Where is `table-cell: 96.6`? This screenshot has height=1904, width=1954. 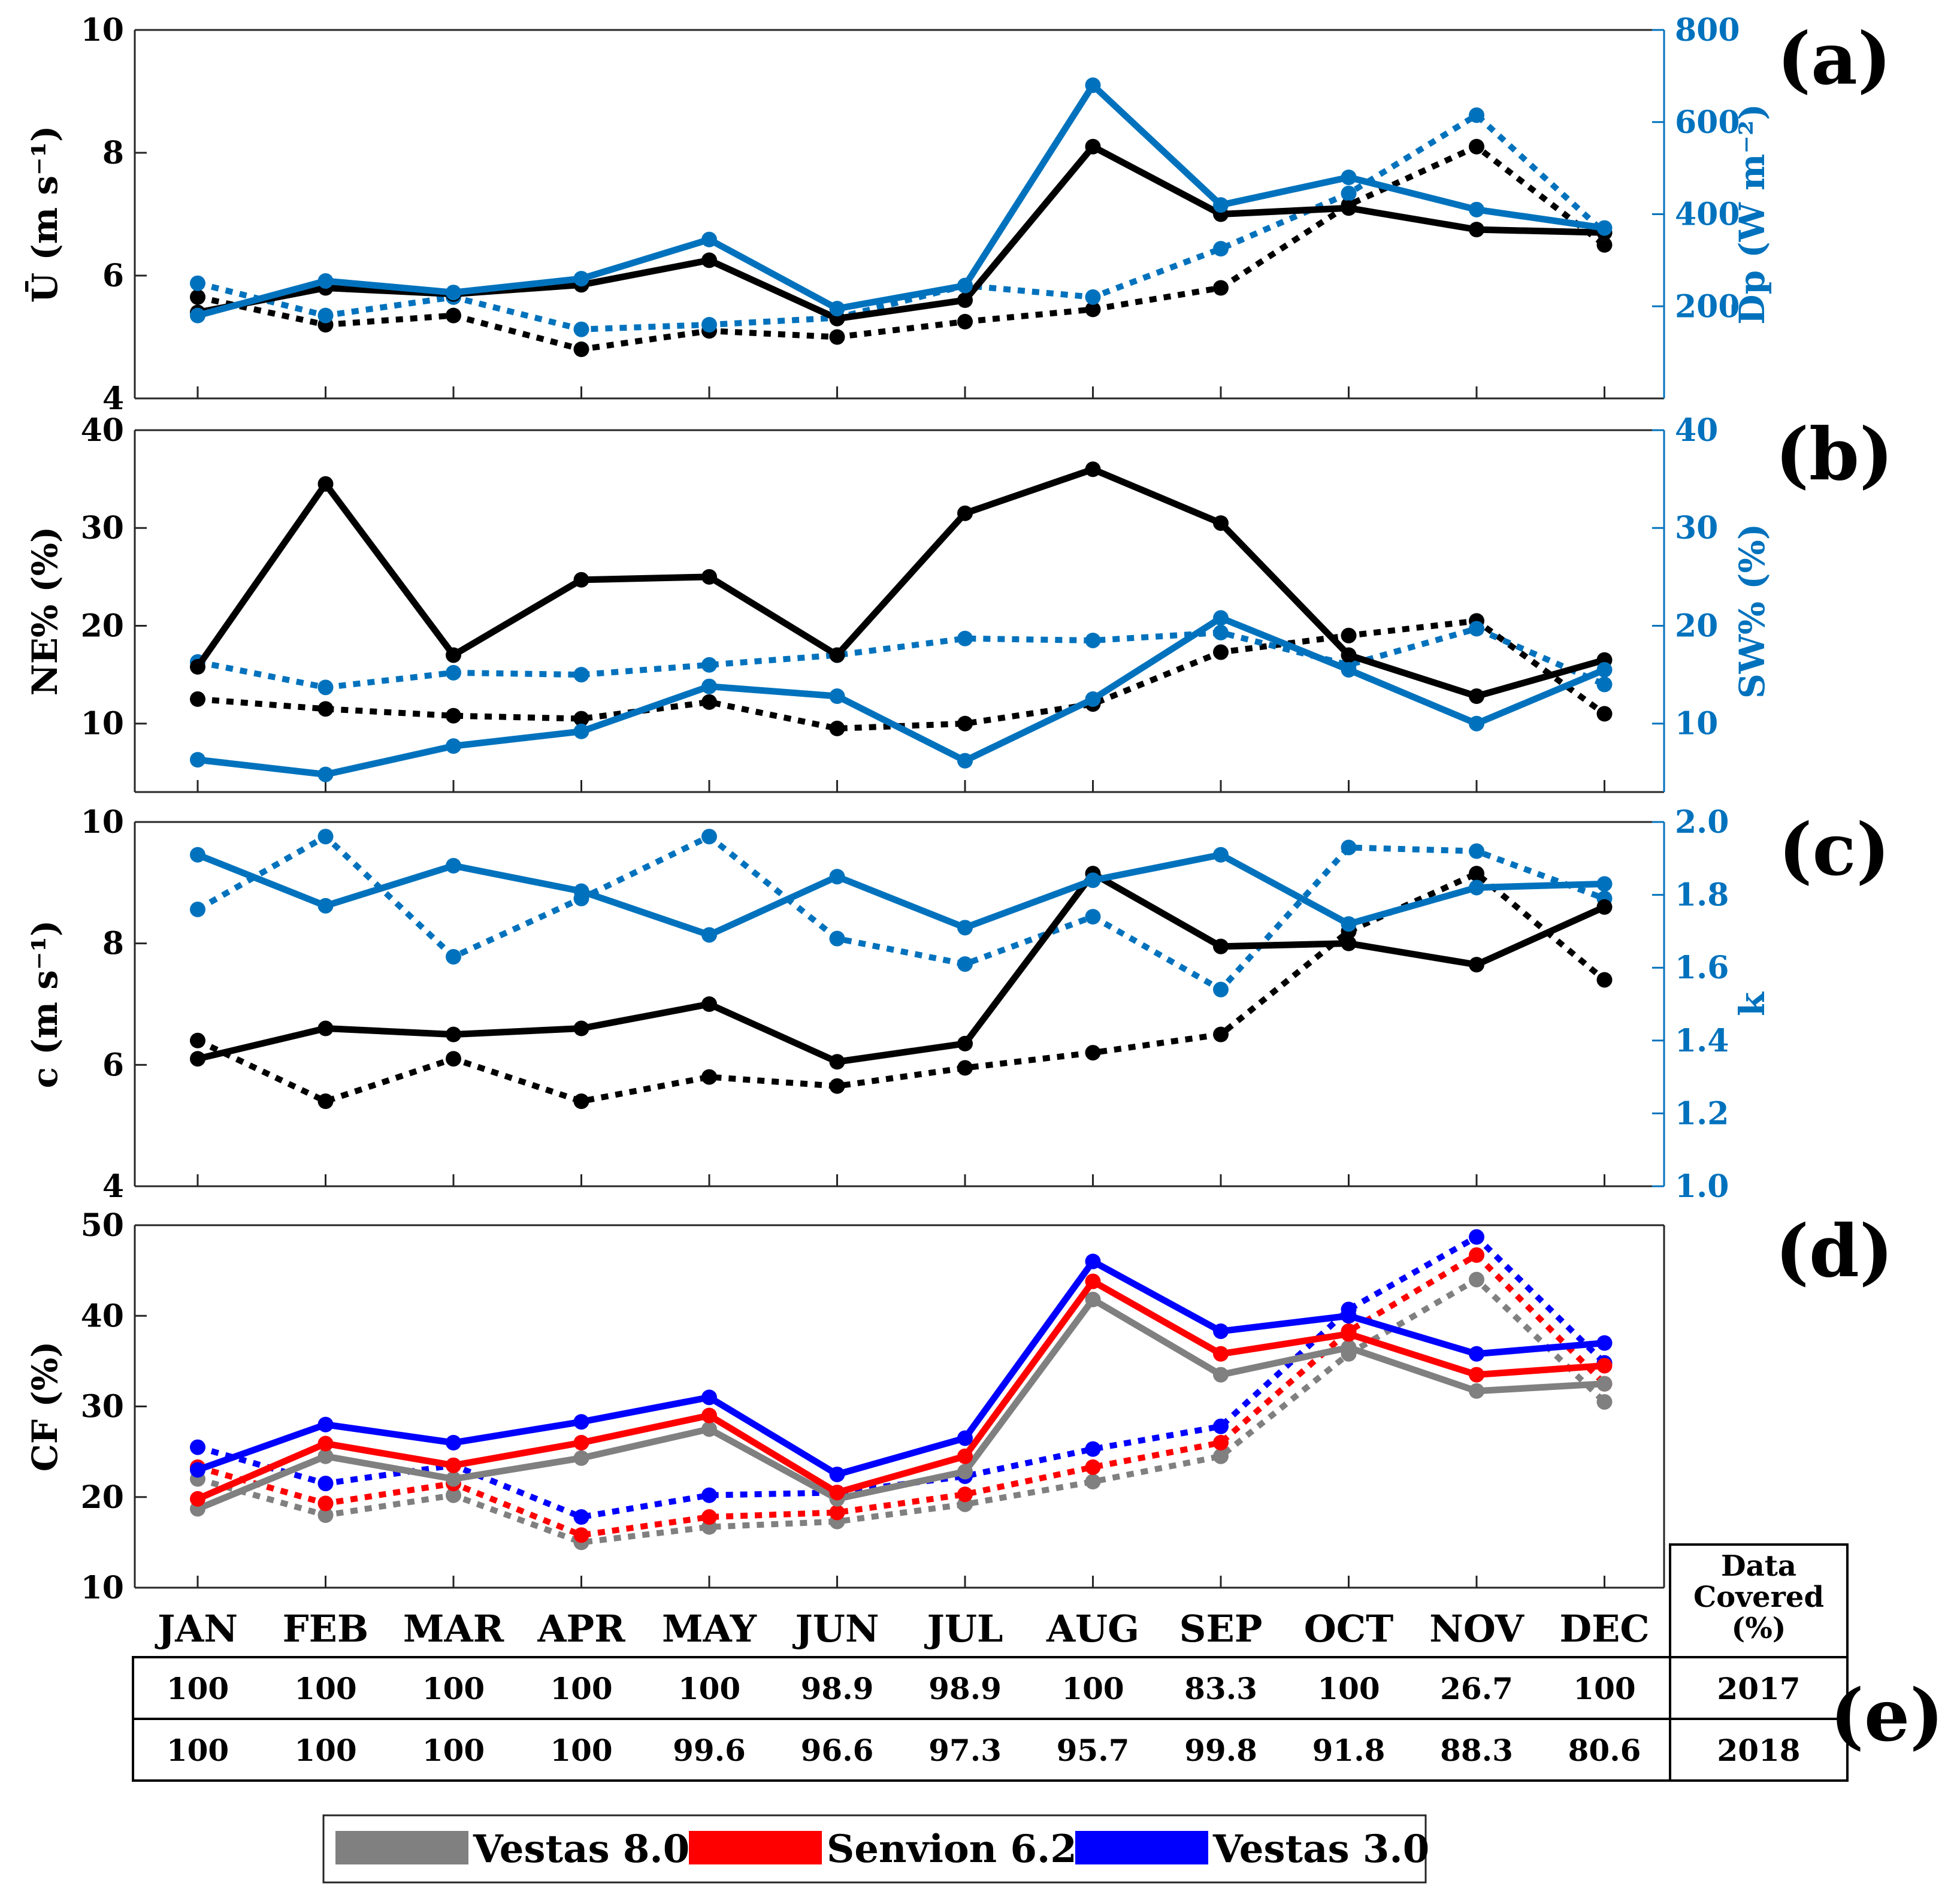
table-cell: 96.6 is located at coordinates (837, 1750).